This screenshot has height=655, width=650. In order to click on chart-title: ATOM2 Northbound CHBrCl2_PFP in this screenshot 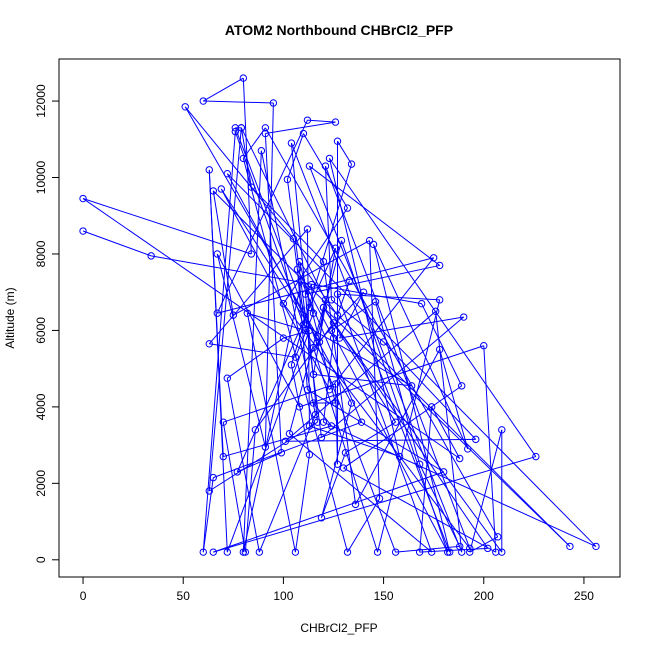, I will do `click(339, 30)`.